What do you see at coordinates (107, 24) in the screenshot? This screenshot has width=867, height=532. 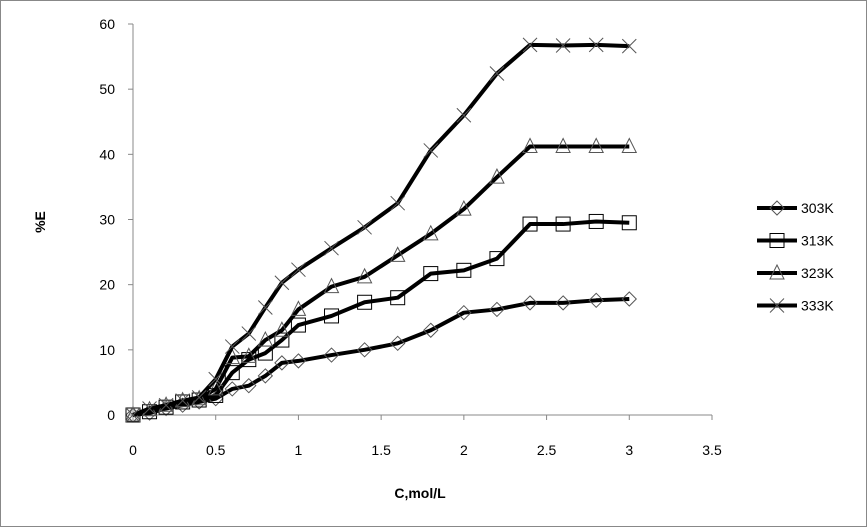 I see `y-tick-label: 60` at bounding box center [107, 24].